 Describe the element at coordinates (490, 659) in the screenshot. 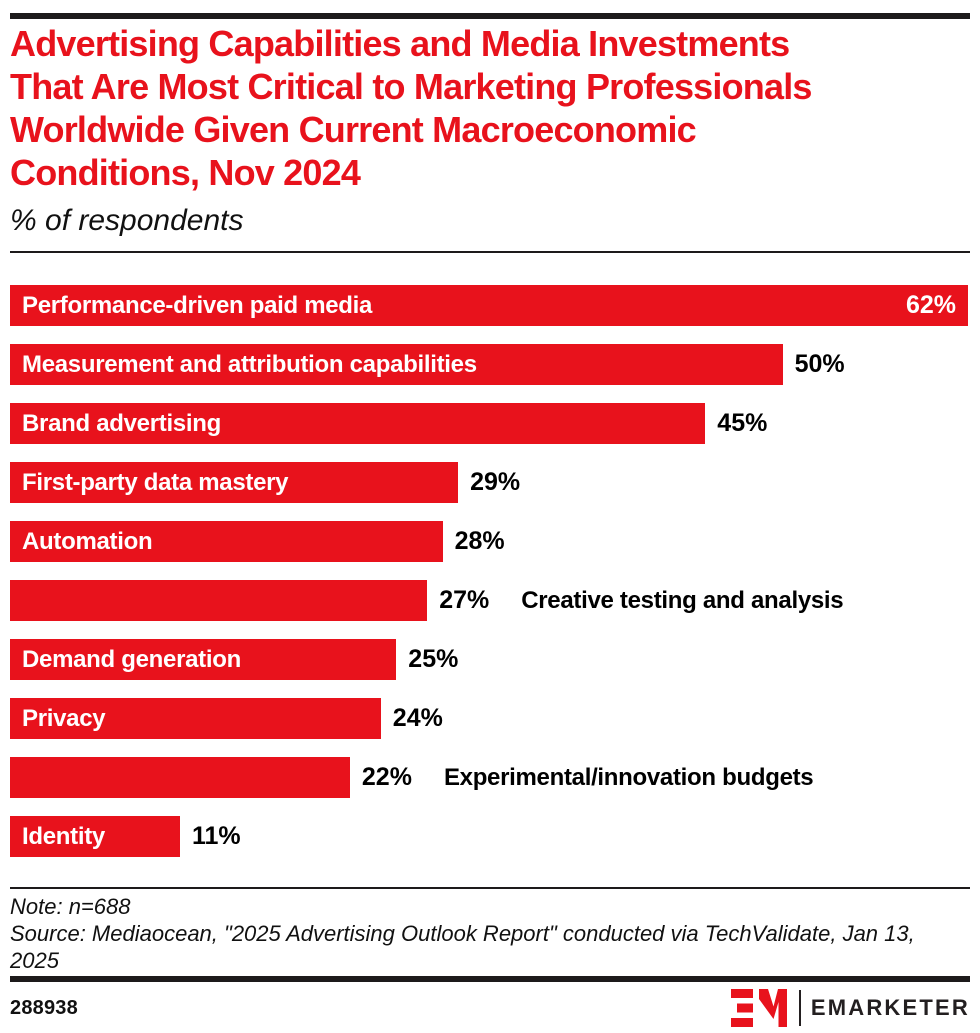

I see `bar-row: Demand generation 25%` at that location.